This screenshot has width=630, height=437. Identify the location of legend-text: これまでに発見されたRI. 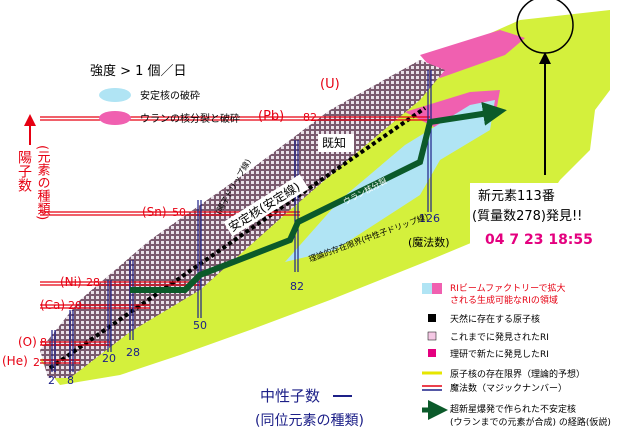
(499, 337).